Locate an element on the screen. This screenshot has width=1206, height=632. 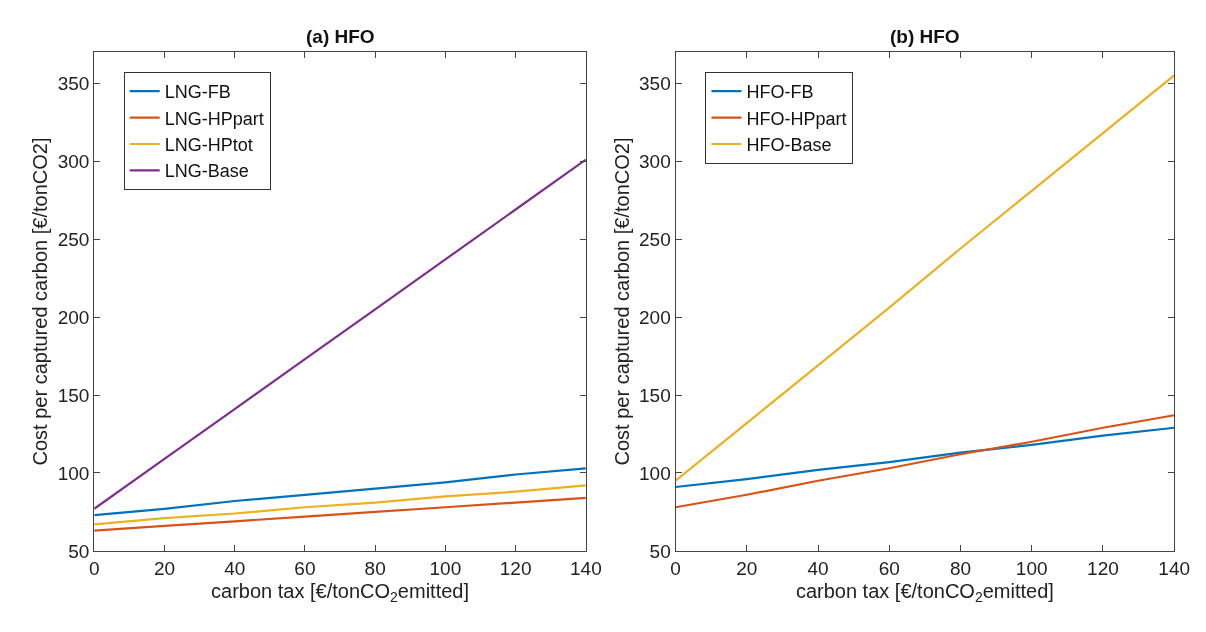
legend-label: LNG-HPpart is located at coordinates (214, 118).